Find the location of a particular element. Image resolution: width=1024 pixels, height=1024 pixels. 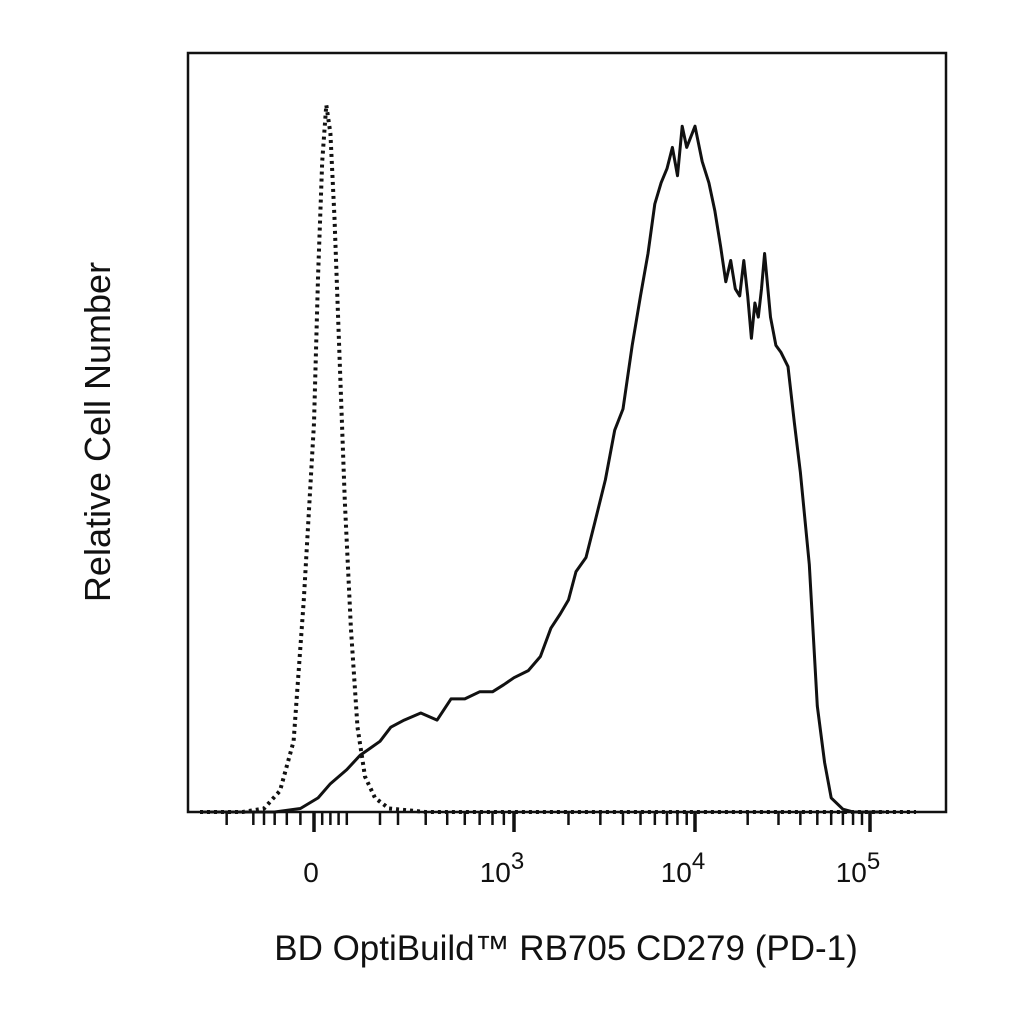

x-tick-label-exponent: 5 is located at coordinates (873, 861).